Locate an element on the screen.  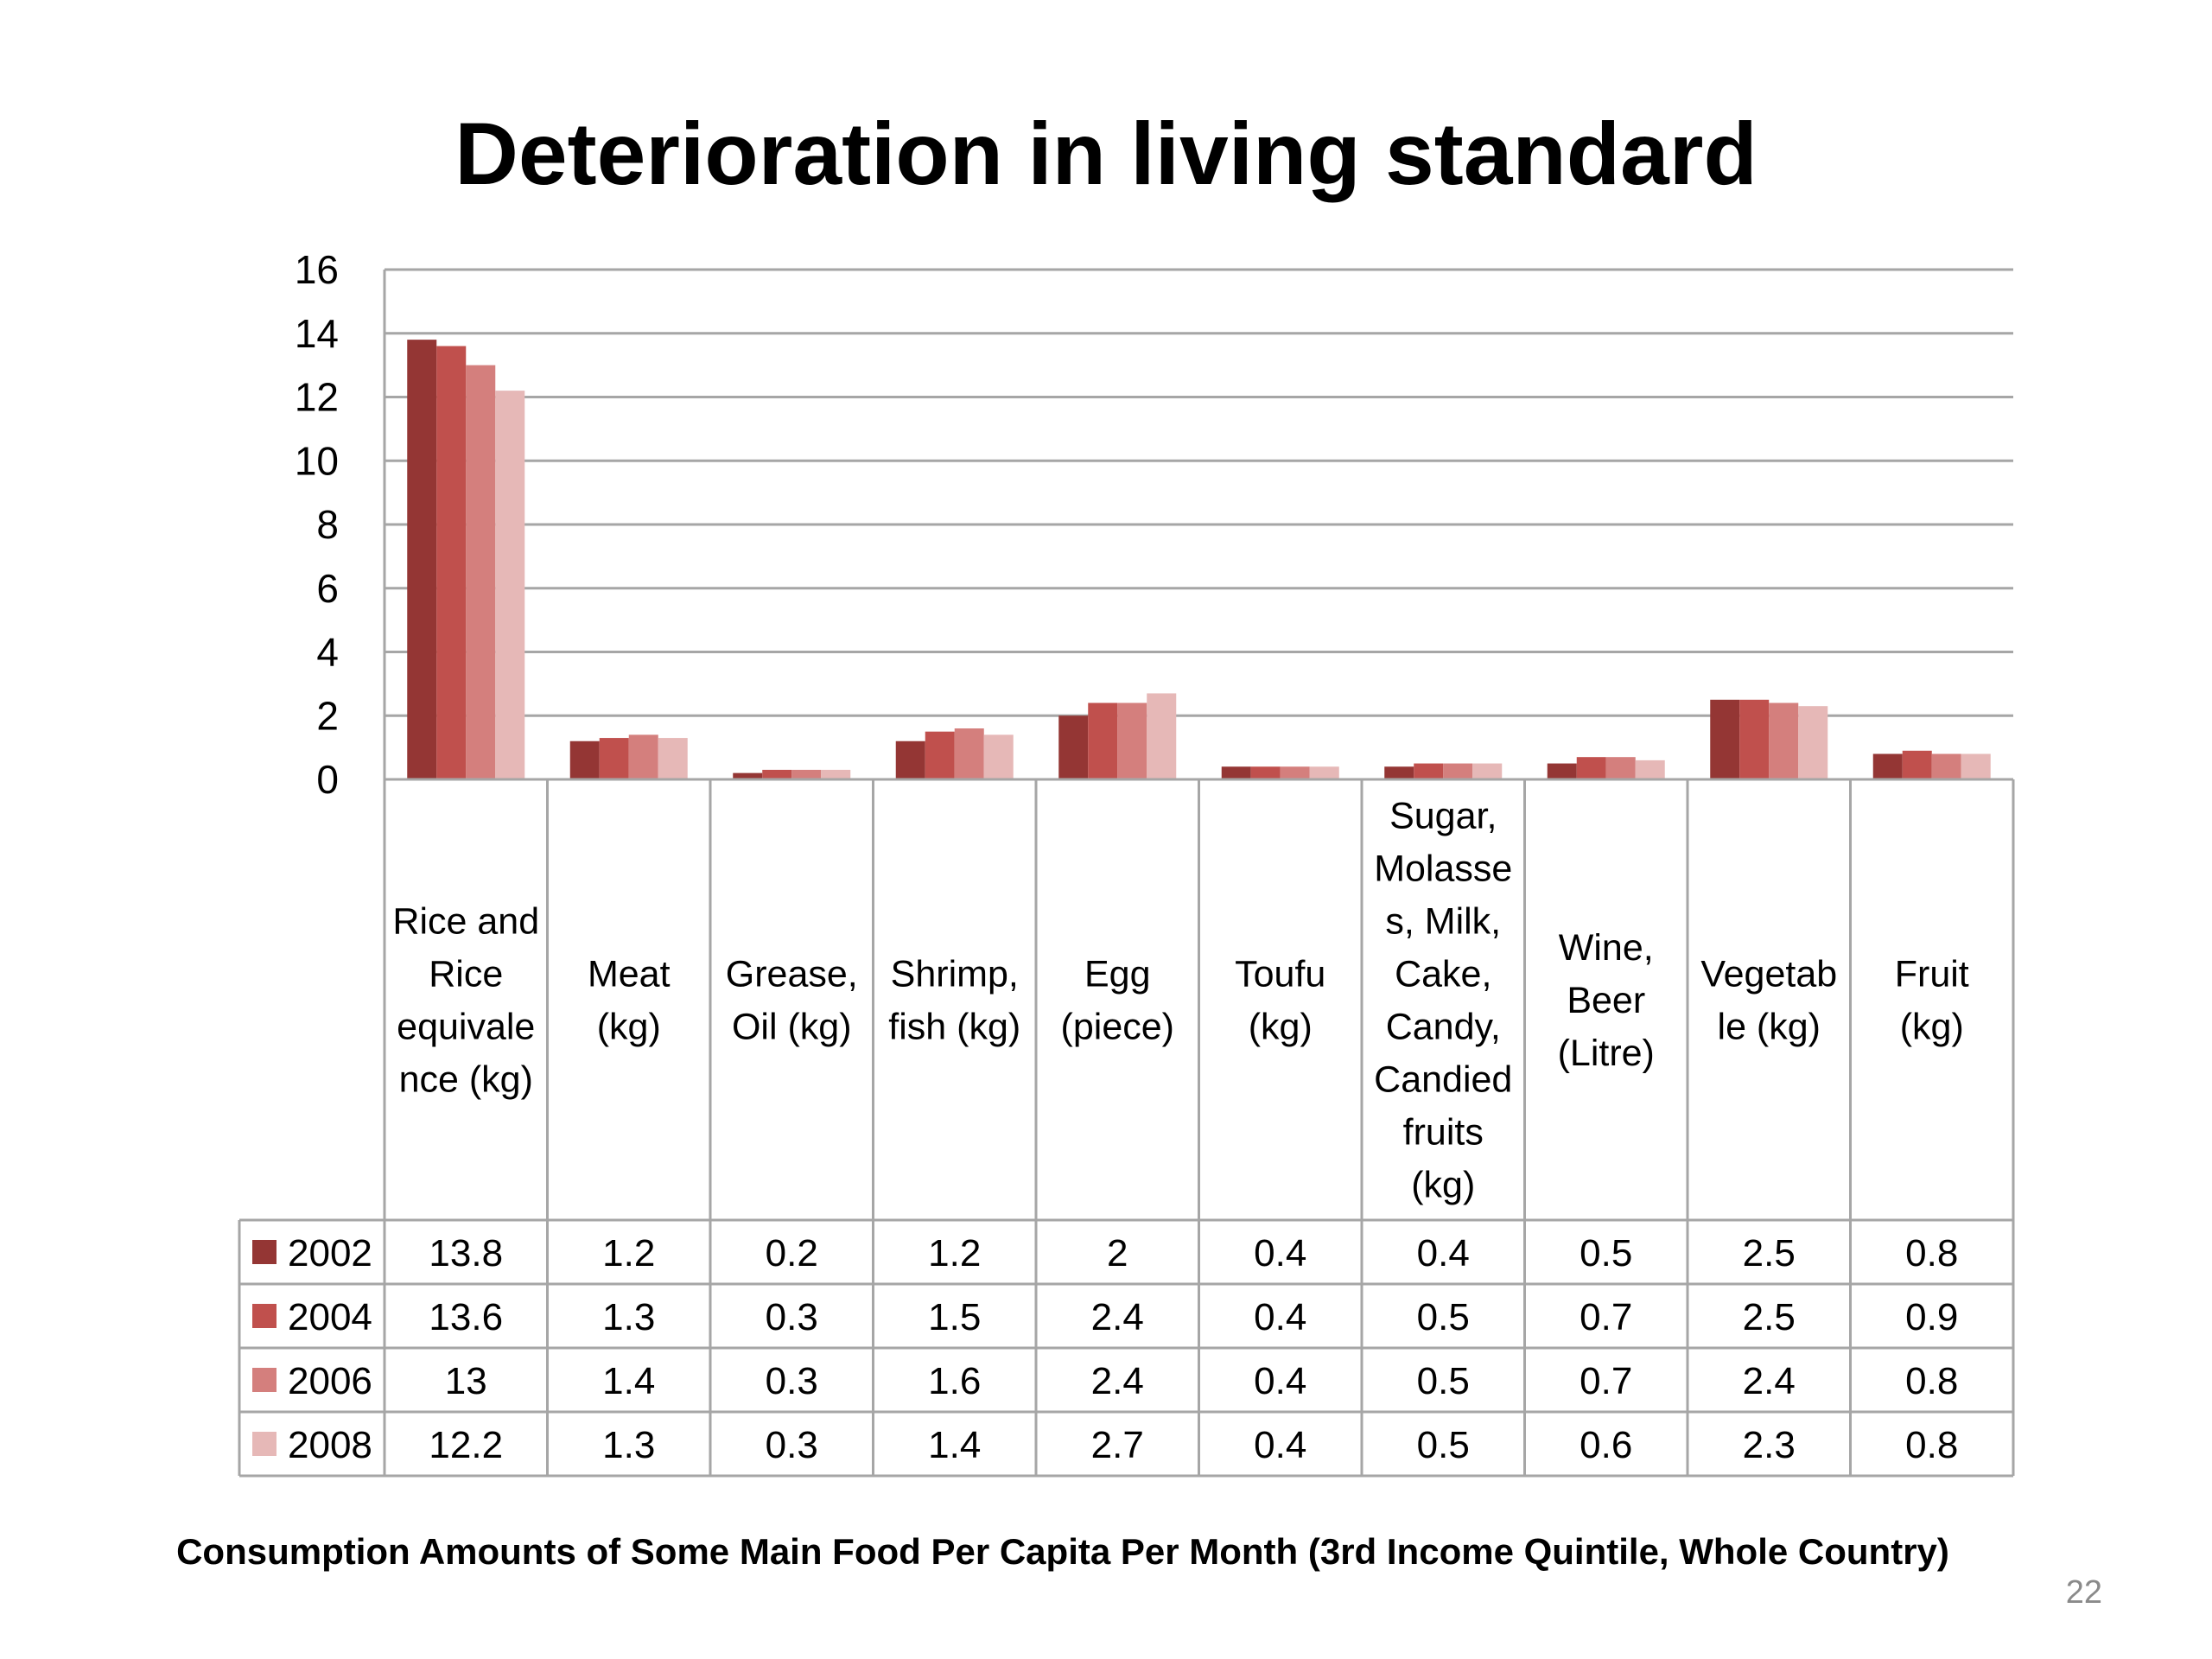
category-label-line: Grease, is located at coordinates (792, 974).